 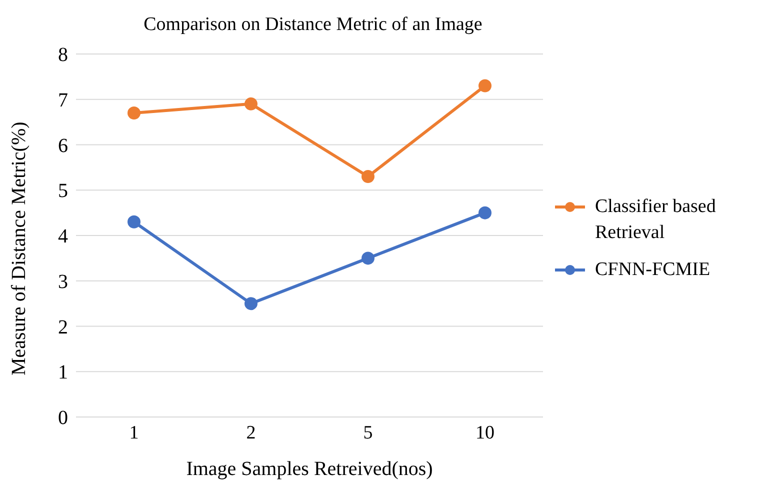 What do you see at coordinates (63, 145) in the screenshot?
I see `y-tick-label: 6` at bounding box center [63, 145].